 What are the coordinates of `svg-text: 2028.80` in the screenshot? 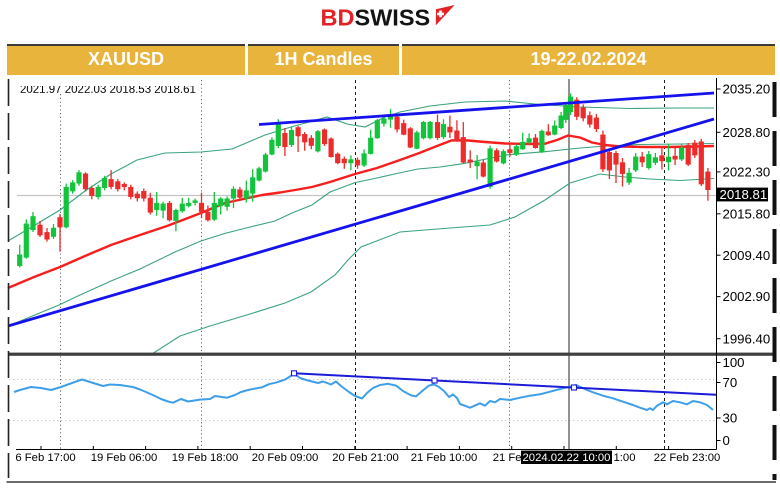 It's located at (747, 132).